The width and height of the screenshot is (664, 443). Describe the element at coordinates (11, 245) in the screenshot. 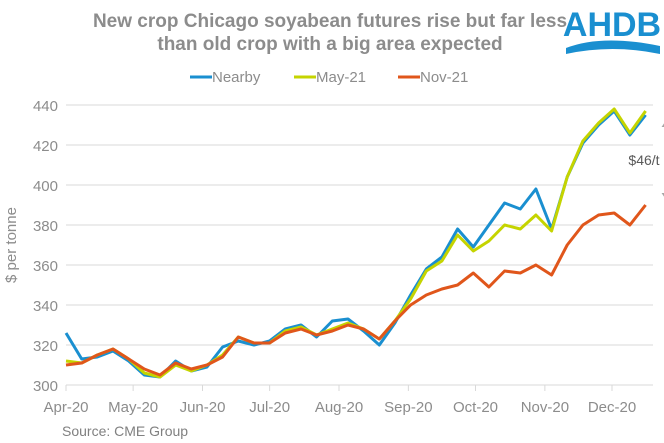

I see `y-axis-label: $ per tonne` at that location.